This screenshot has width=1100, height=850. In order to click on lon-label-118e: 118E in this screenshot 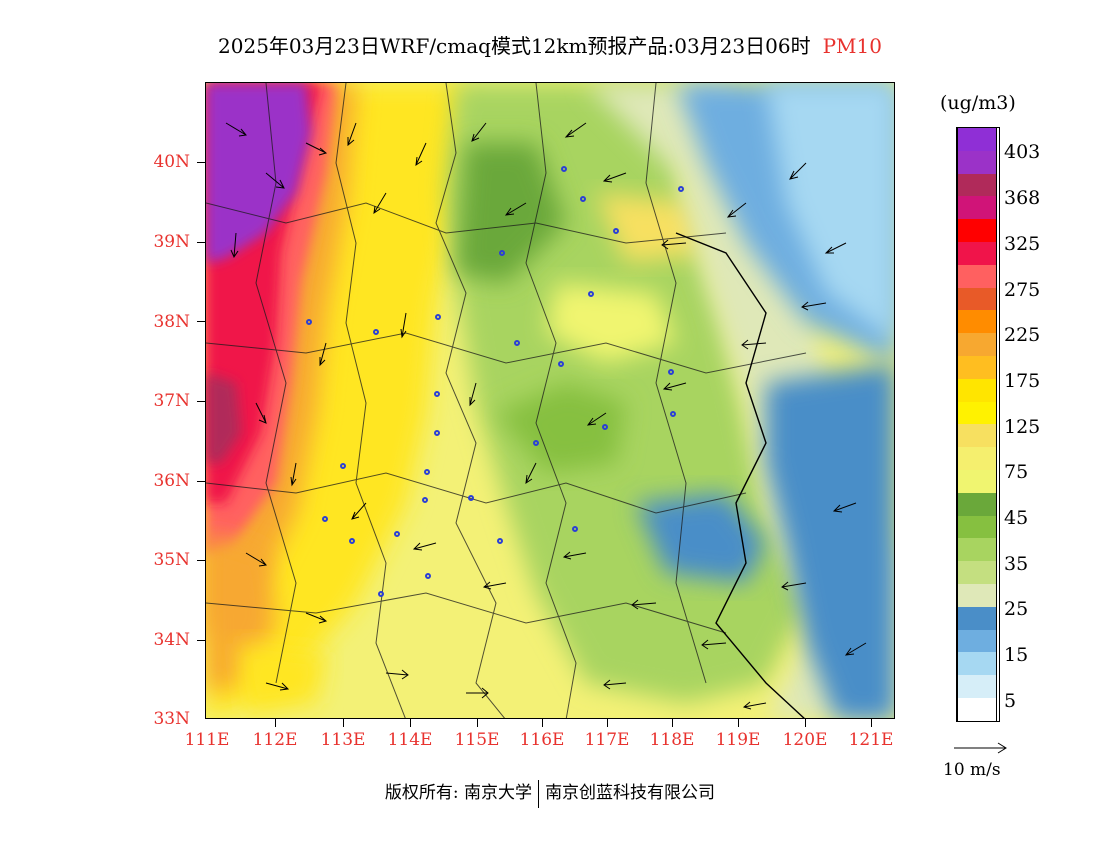, I will do `click(672, 740)`.